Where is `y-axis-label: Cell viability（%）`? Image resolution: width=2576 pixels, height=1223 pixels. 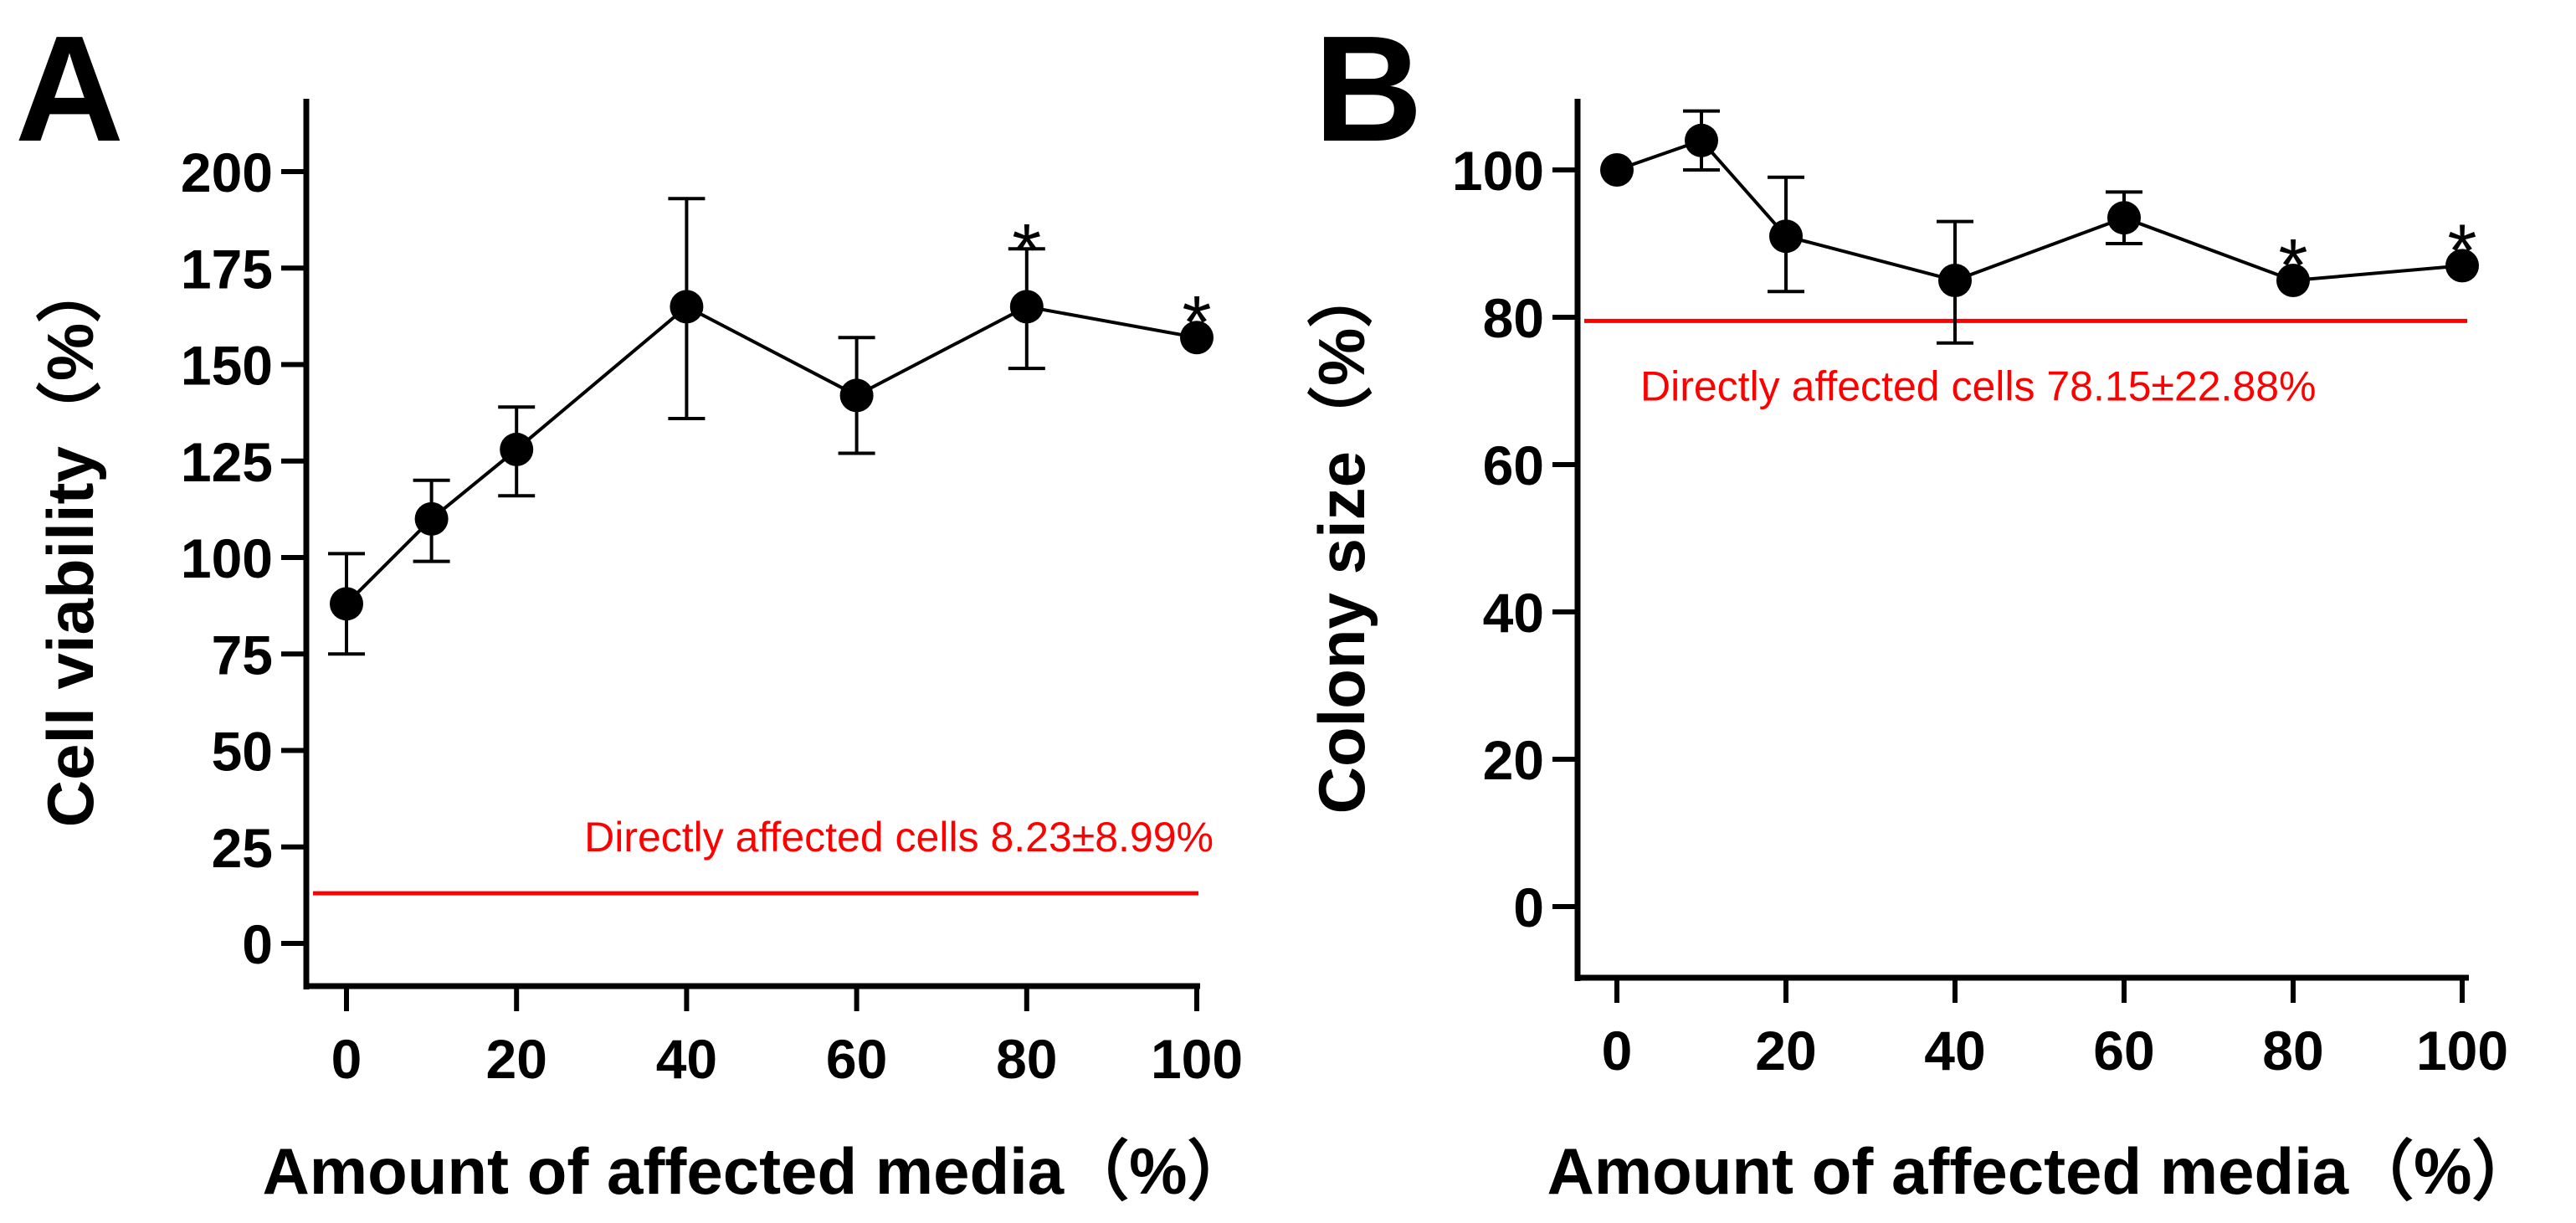
y-axis-label: Cell viability（%） is located at coordinates (70, 543).